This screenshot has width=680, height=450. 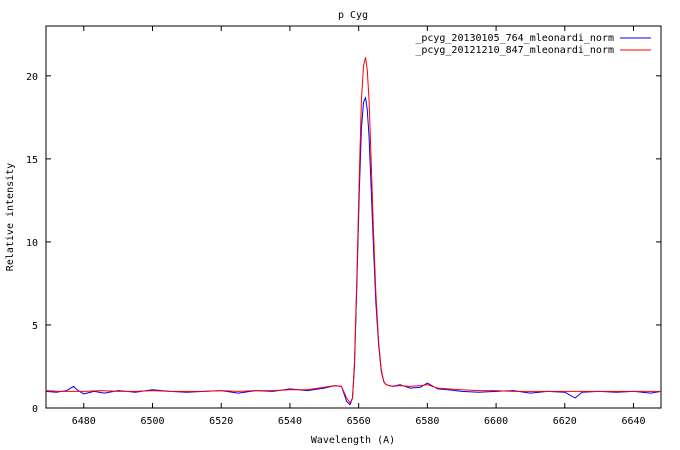 I want to click on x-tick-label: 6500, so click(x=152, y=421).